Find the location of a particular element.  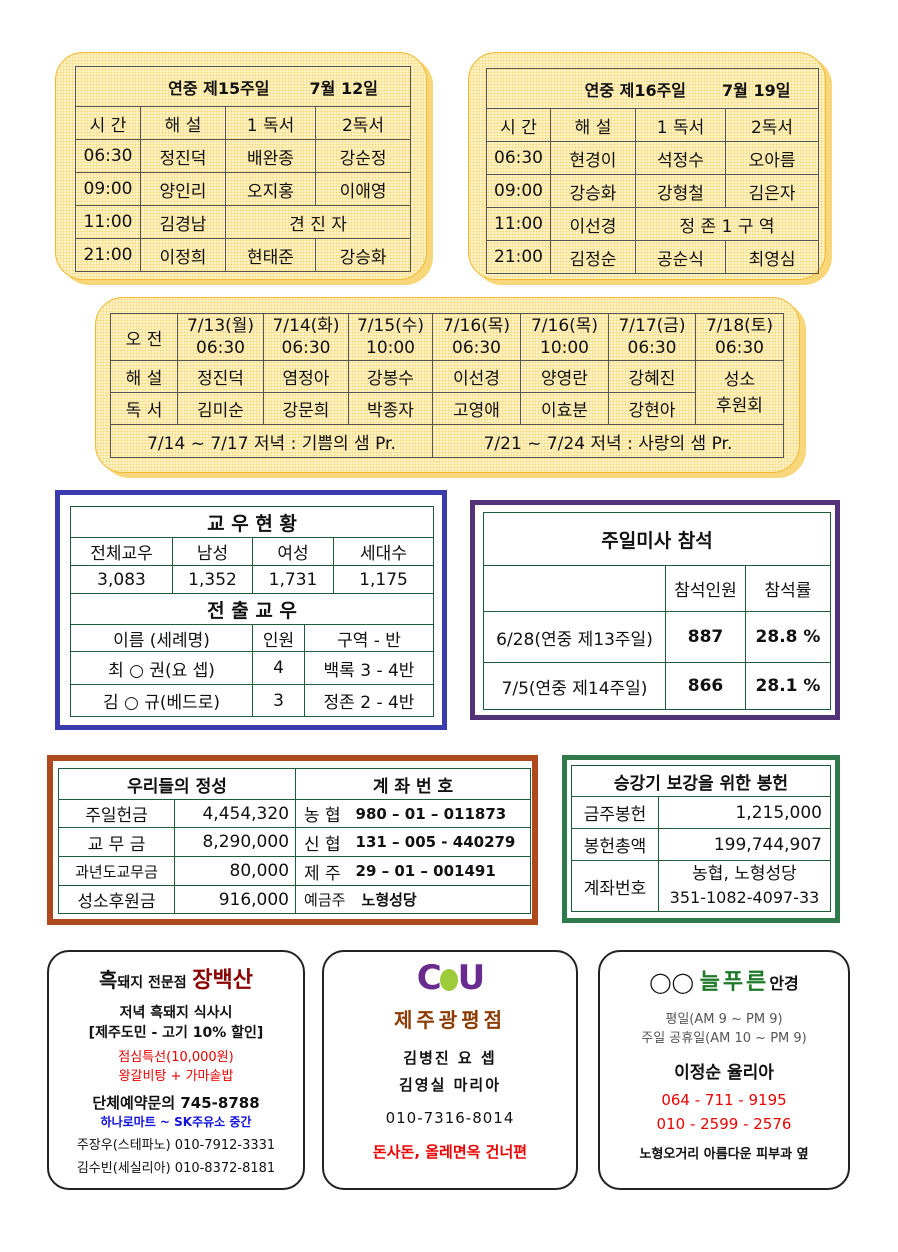

header: 세대수 is located at coordinates (383, 551).